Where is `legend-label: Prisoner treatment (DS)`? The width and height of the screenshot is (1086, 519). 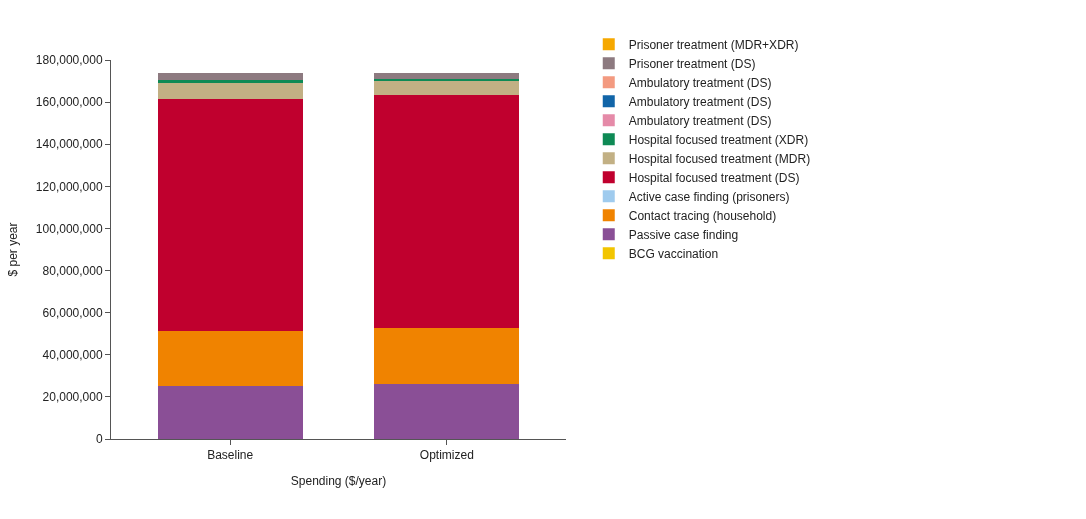
legend-label: Prisoner treatment (DS) is located at coordinates (692, 63).